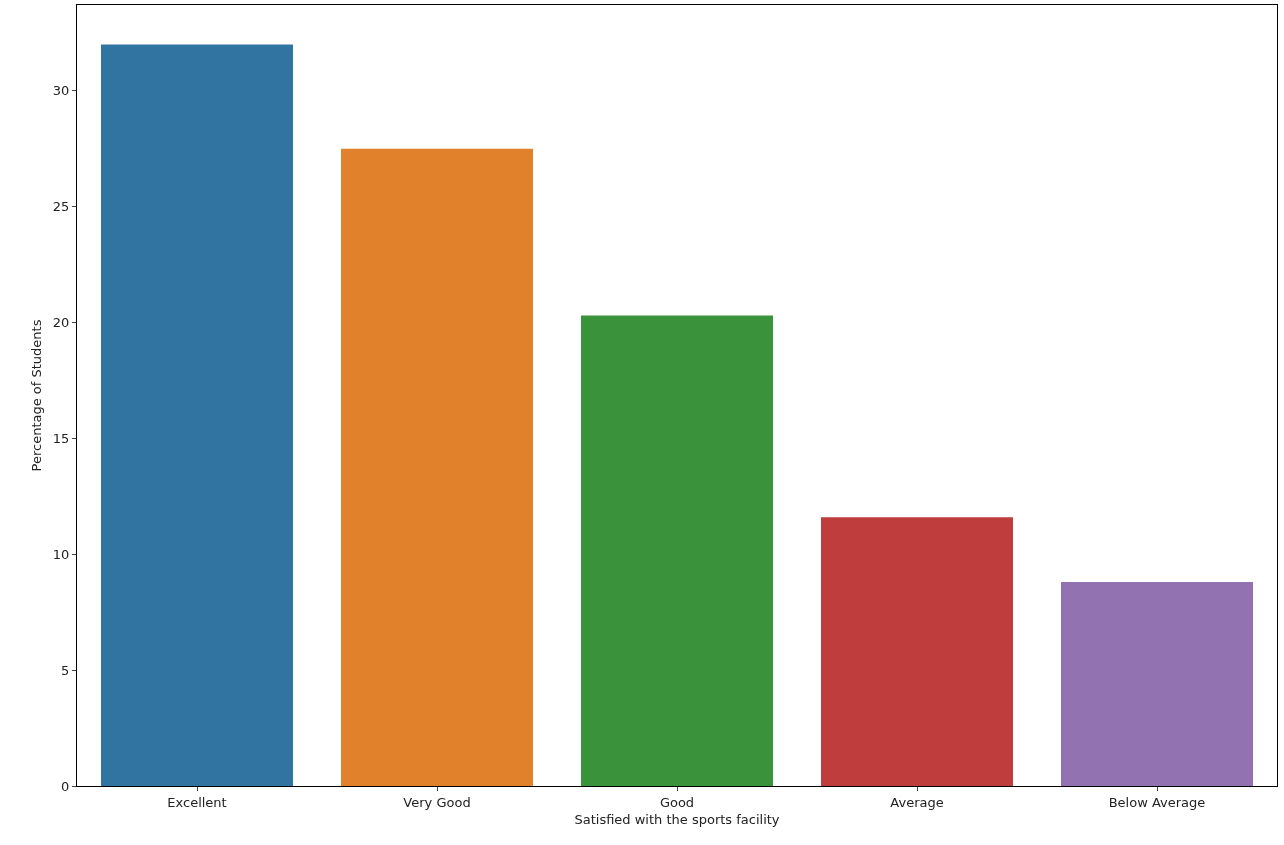 This screenshot has height=845, width=1284. What do you see at coordinates (677, 820) in the screenshot?
I see `x-axis-title: Satisfied with the sports facility` at bounding box center [677, 820].